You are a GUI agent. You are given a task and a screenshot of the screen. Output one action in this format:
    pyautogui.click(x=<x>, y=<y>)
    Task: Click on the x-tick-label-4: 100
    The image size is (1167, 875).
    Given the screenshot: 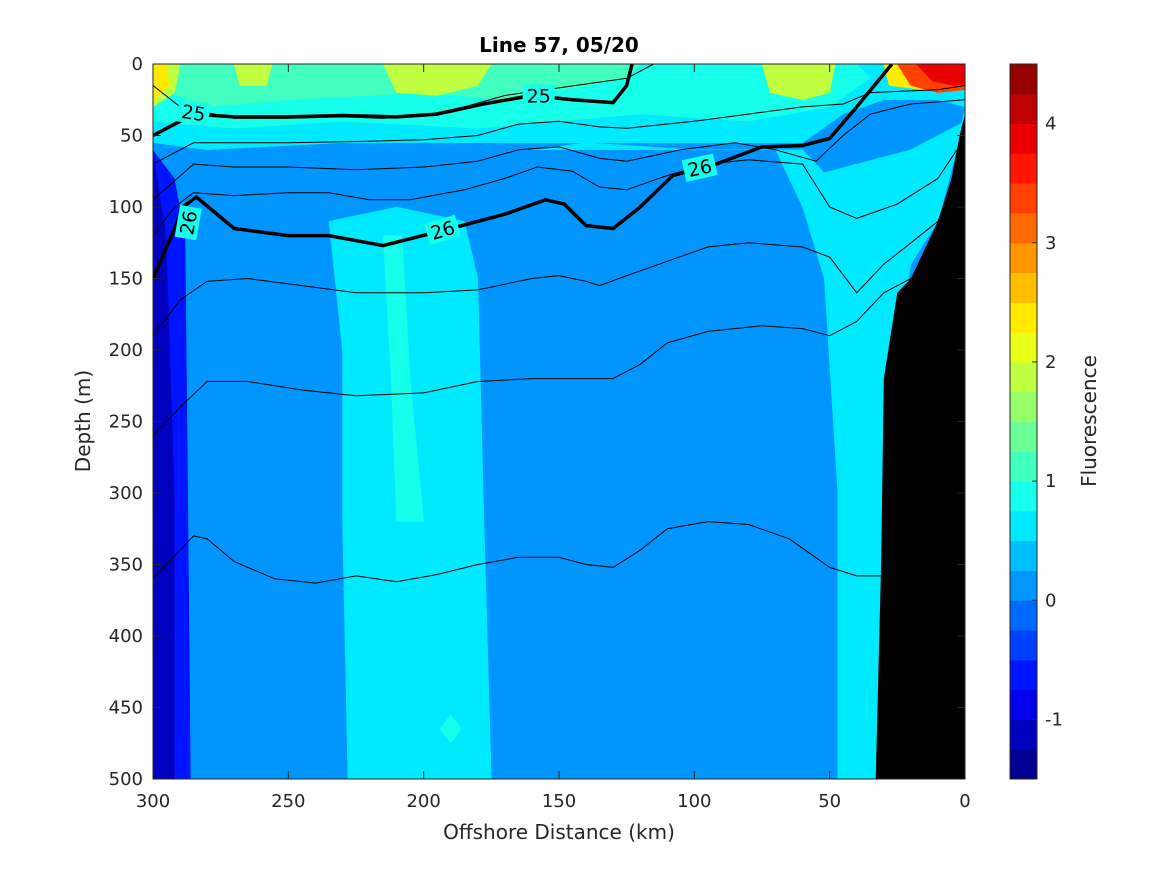 What is the action you would take?
    pyautogui.click(x=694, y=801)
    